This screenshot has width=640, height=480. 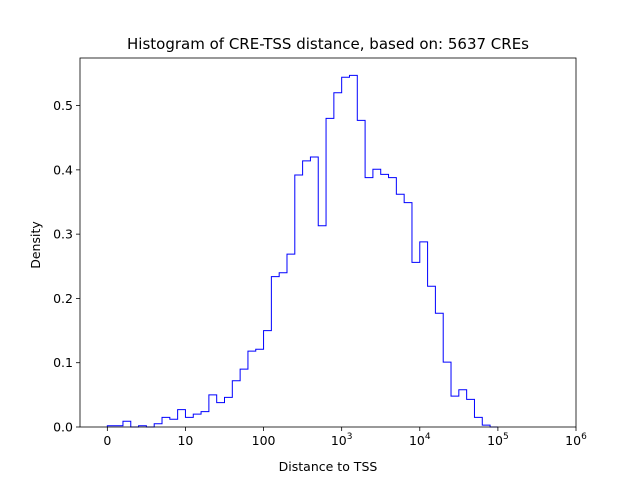 I want to click on x-tick-label: 10³, so click(x=342, y=440).